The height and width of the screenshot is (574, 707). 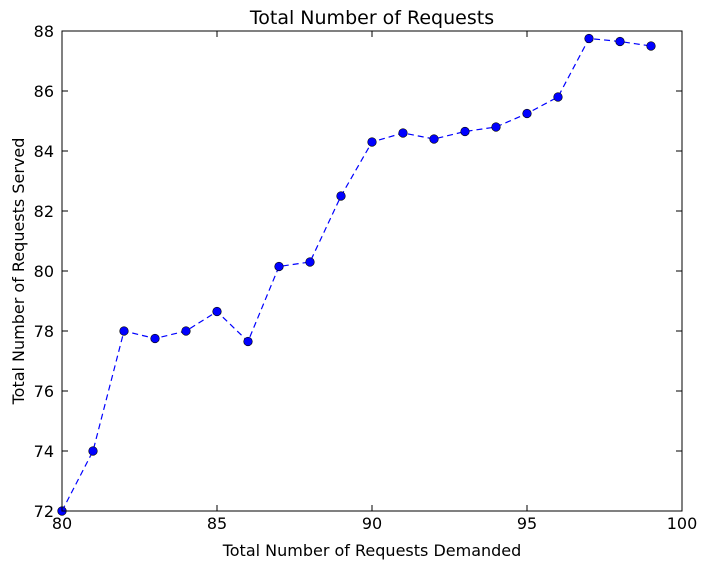 What do you see at coordinates (62, 523) in the screenshot?
I see `x-tick-label: 80` at bounding box center [62, 523].